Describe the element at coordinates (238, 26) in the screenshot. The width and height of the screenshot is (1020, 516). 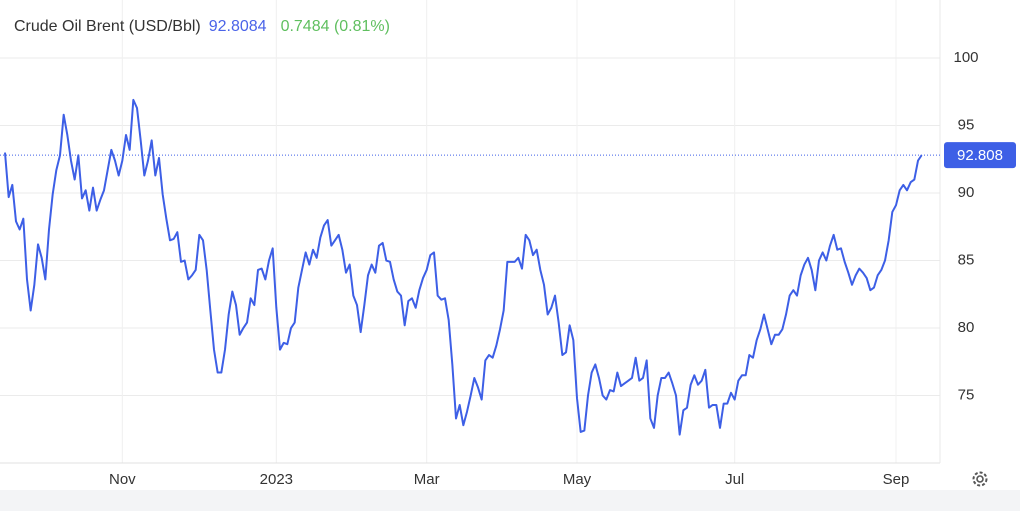
I see `price: 92.8084` at that location.